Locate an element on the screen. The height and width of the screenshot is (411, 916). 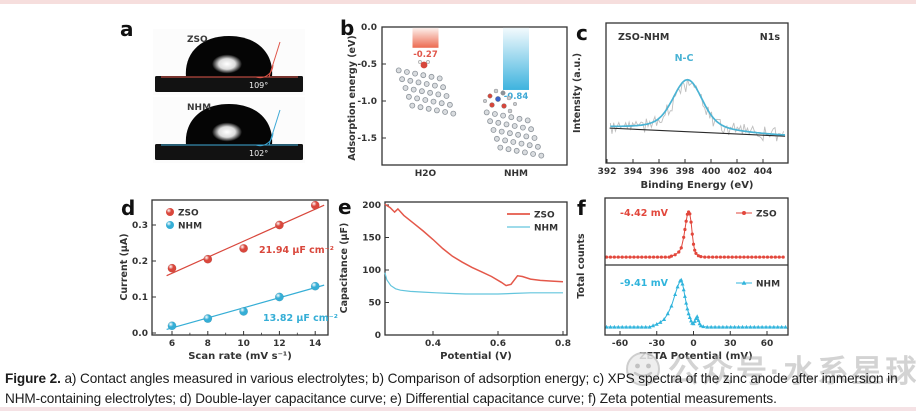
x-axis-title: Potential (V) is located at coordinates (476, 356).